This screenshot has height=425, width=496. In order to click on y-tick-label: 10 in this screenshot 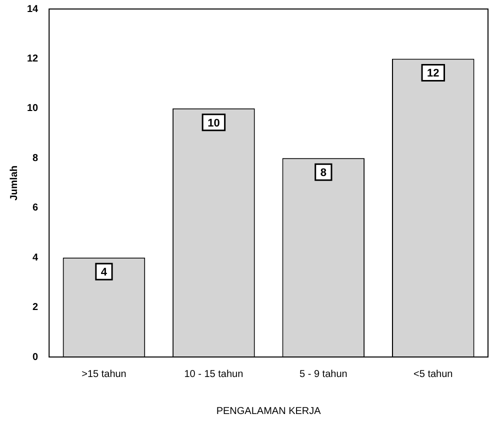, I will do `click(33, 108)`.